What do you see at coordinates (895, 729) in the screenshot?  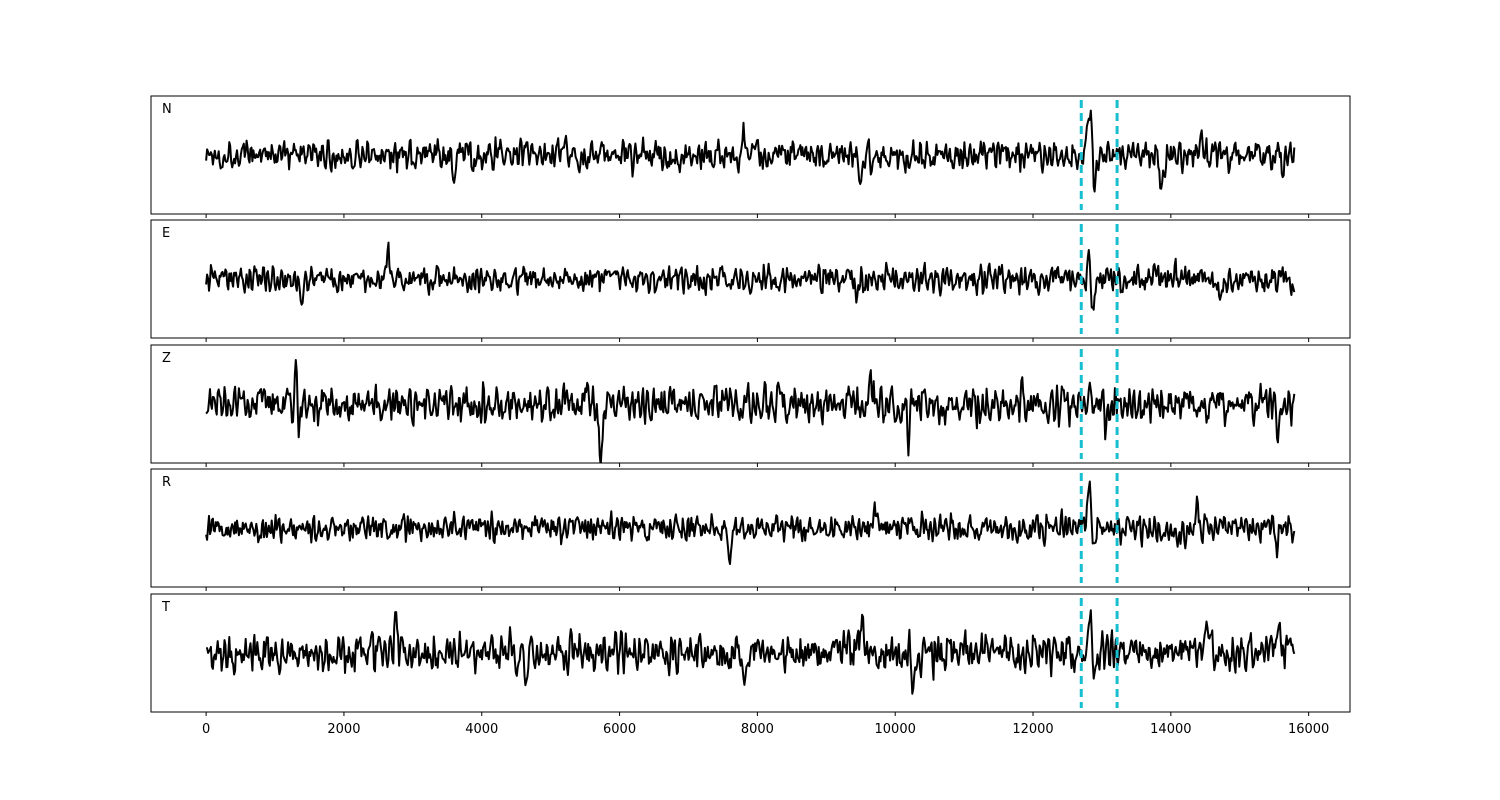 I see `x-tick-label: 10000` at bounding box center [895, 729].